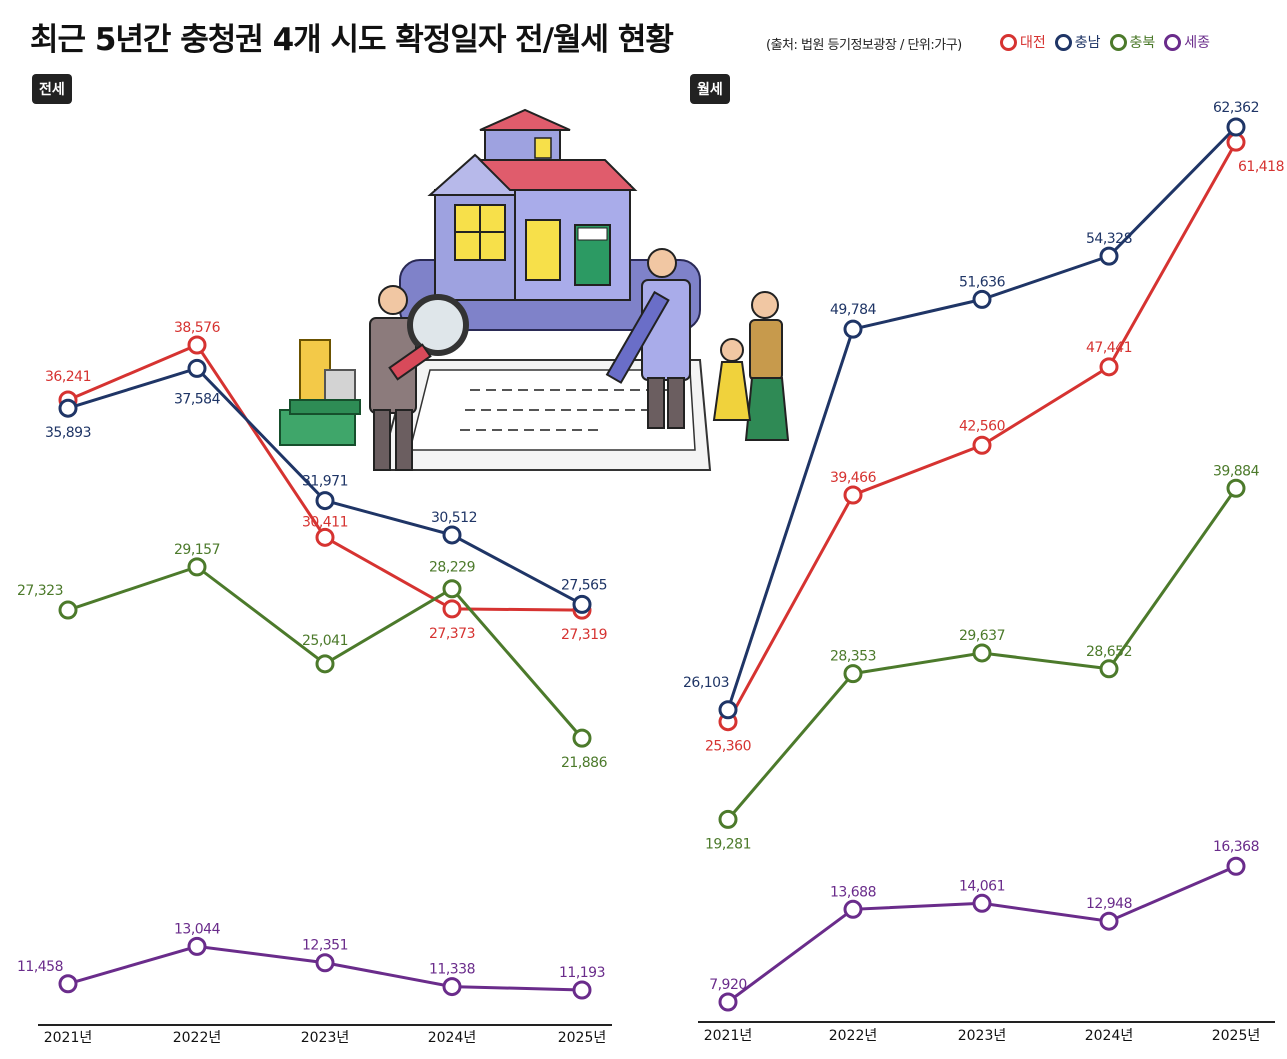  Describe the element at coordinates (52, 89) in the screenshot. I see `panel-tag-jeonse: 전세` at that location.